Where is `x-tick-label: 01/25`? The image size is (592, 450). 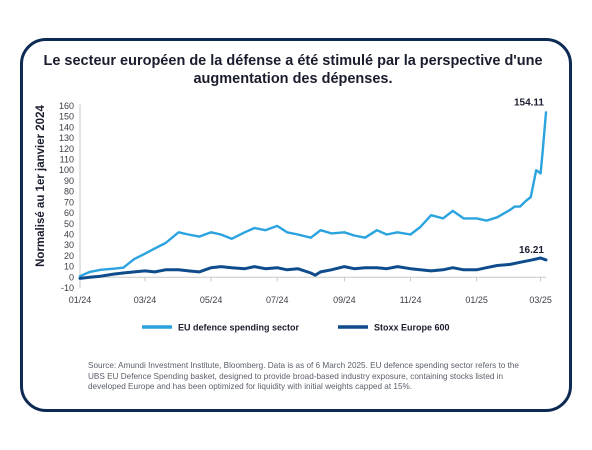
x-tick-label: 01/25 is located at coordinates (476, 300).